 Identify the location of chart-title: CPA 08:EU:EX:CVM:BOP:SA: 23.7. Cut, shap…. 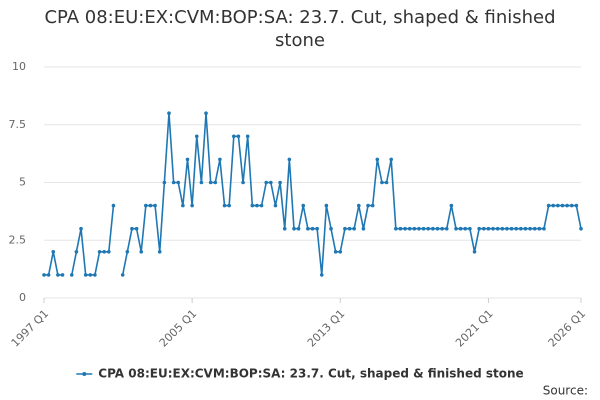
(300, 29).